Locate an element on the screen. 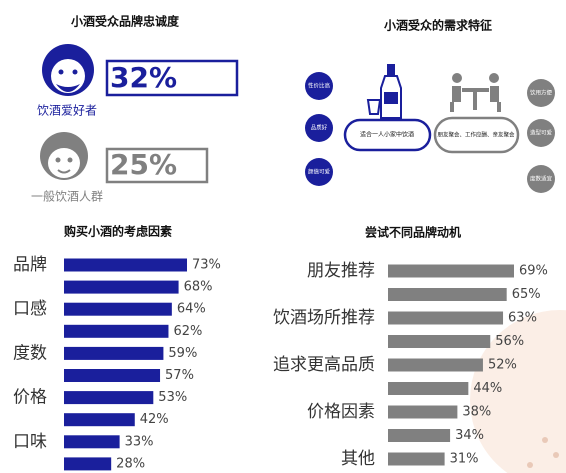 This screenshot has height=473, width=566. category-label: 口感 is located at coordinates (30, 309).